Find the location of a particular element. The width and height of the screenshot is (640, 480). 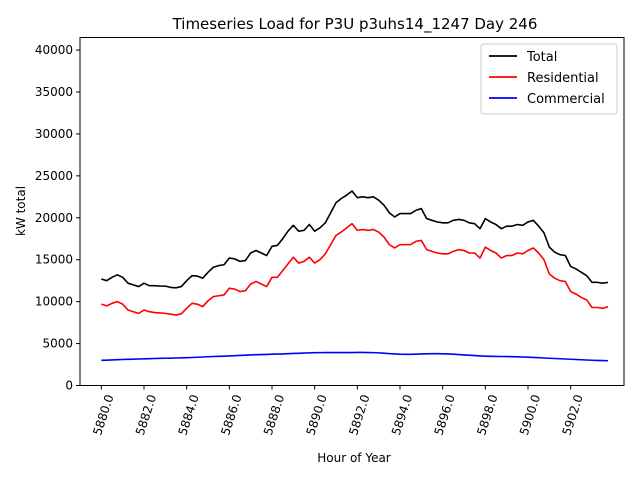

y-tick-label: 10000 is located at coordinates (54, 302).